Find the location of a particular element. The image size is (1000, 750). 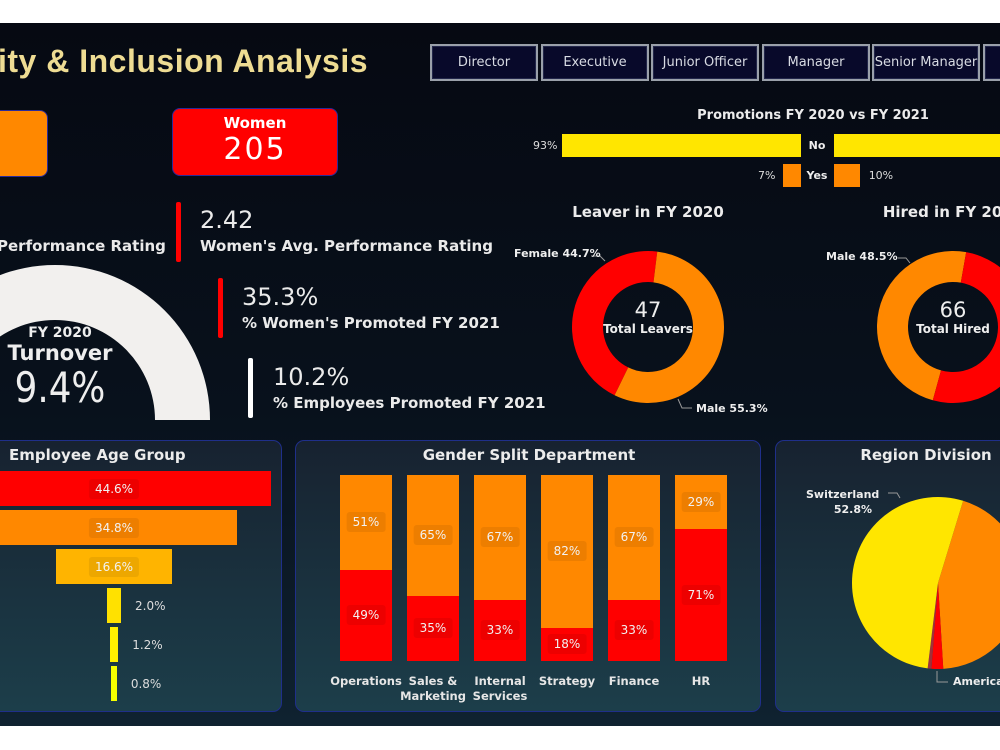

female-value-label: 49% is located at coordinates (366, 615).